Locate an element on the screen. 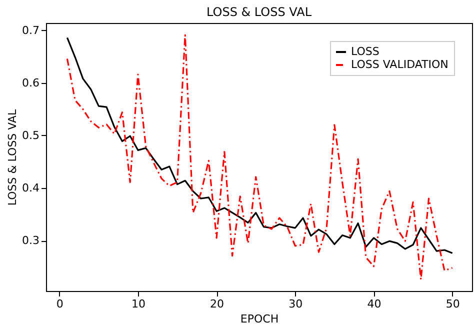 Image resolution: width=474 pixels, height=328 pixels. x-tick-label: 50 is located at coordinates (453, 304).